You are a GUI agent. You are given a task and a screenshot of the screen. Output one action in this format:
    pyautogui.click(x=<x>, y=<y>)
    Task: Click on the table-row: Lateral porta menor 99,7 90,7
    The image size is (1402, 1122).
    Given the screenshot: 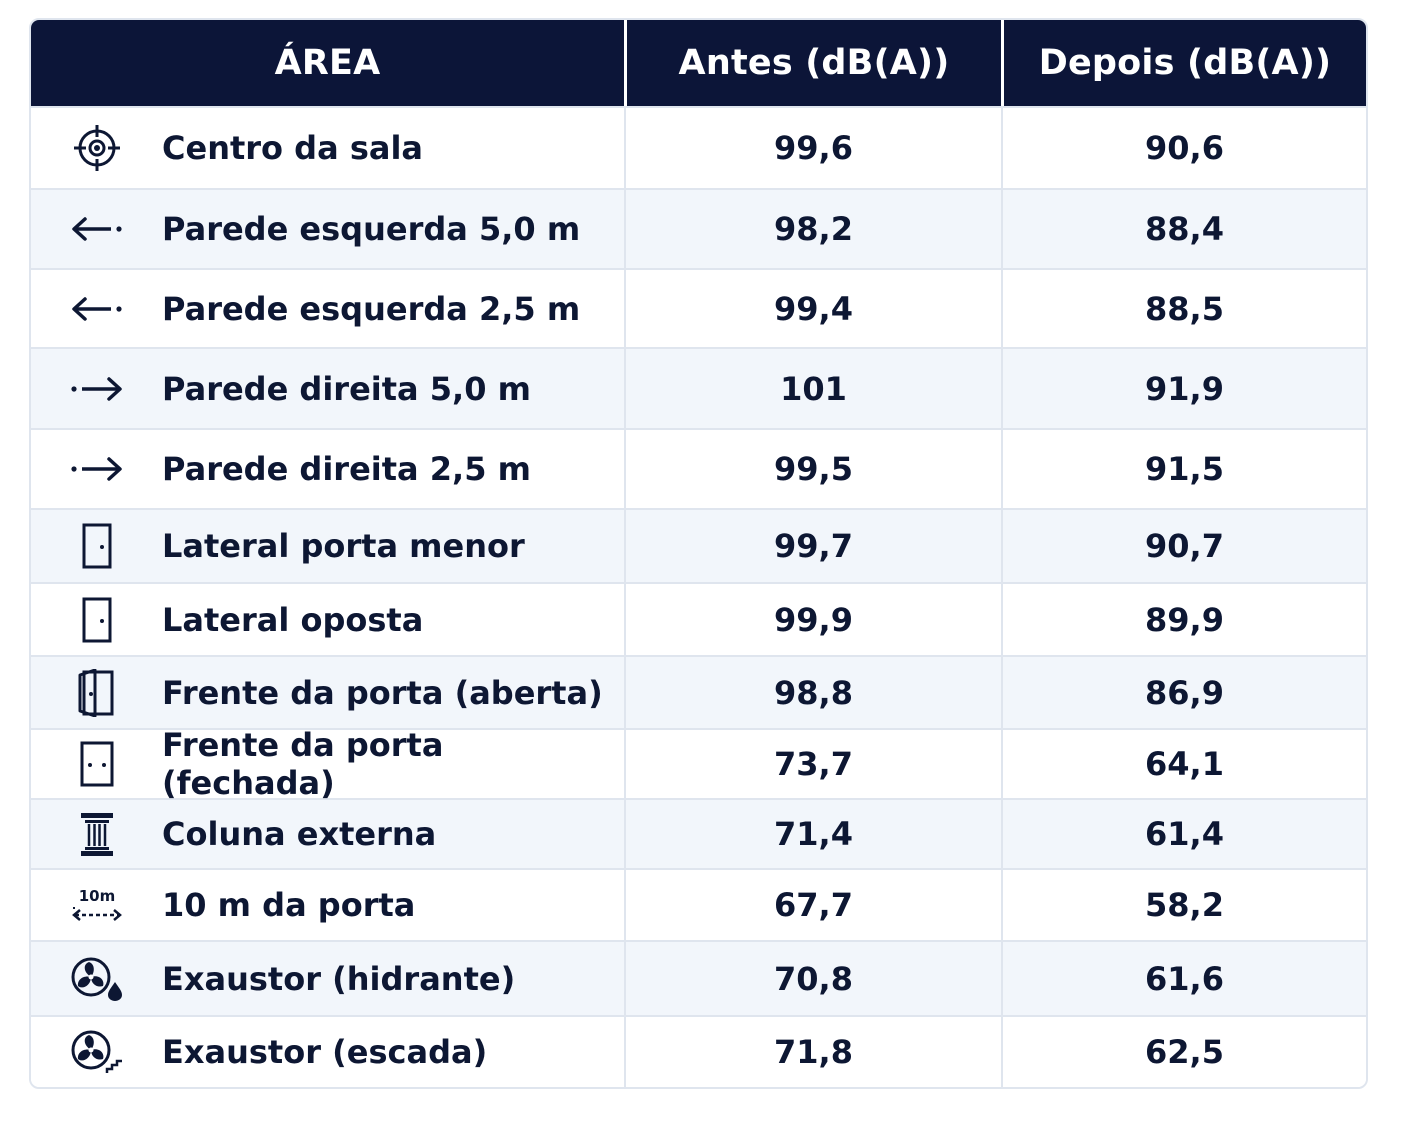 What is the action you would take?
    pyautogui.click(x=698, y=545)
    